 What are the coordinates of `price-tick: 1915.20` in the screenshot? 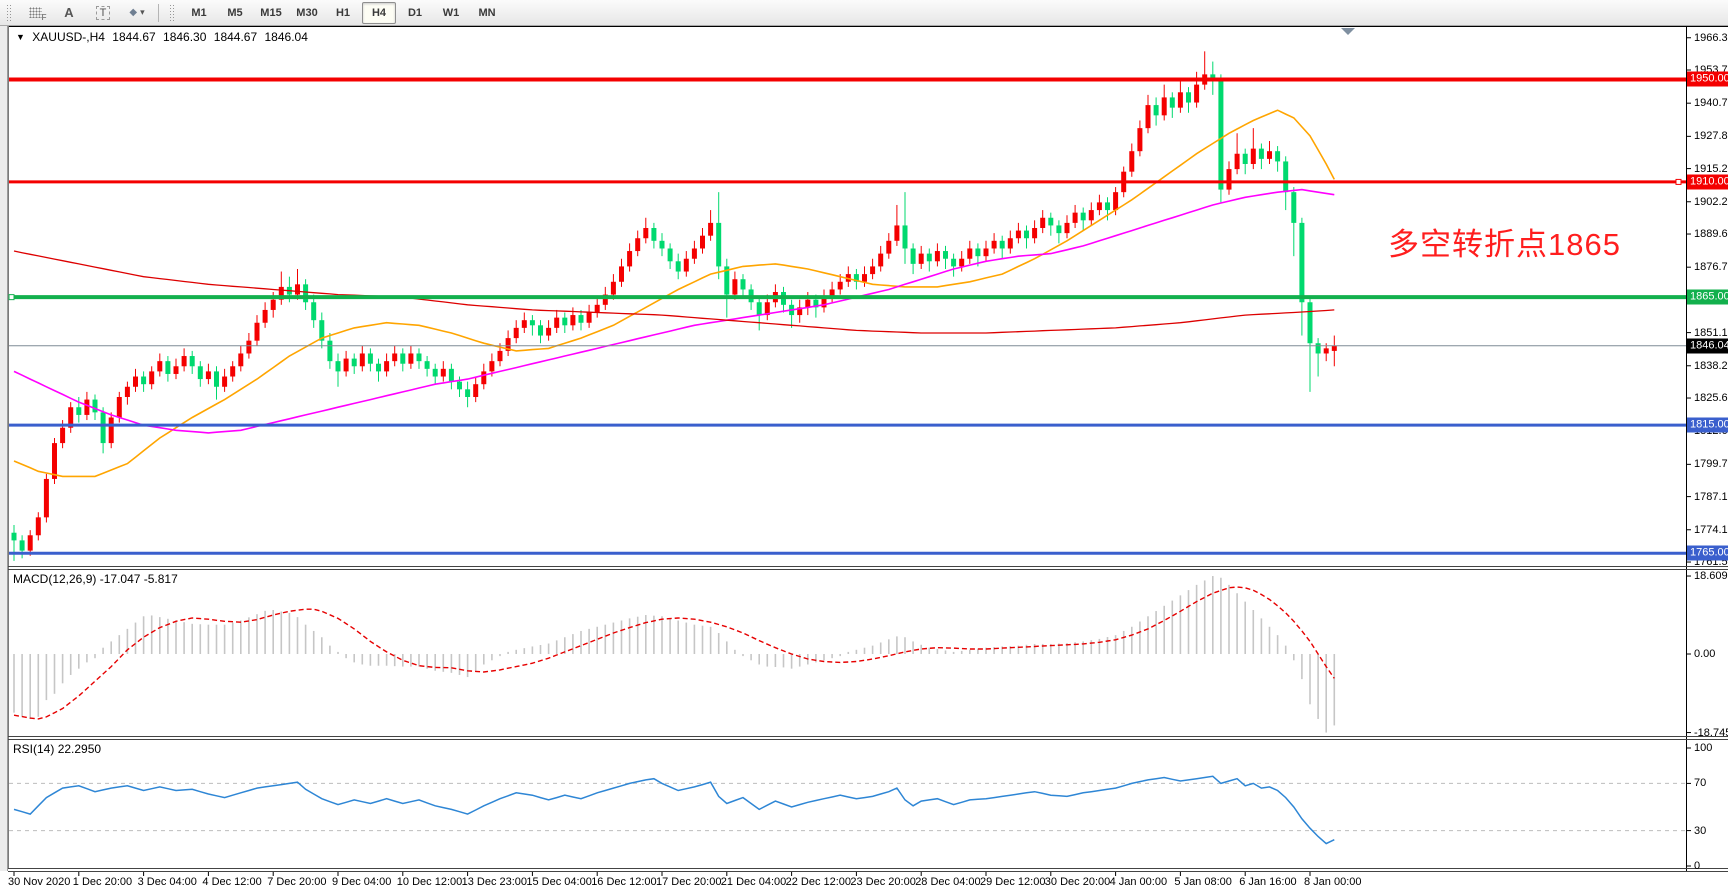 It's located at (1711, 168).